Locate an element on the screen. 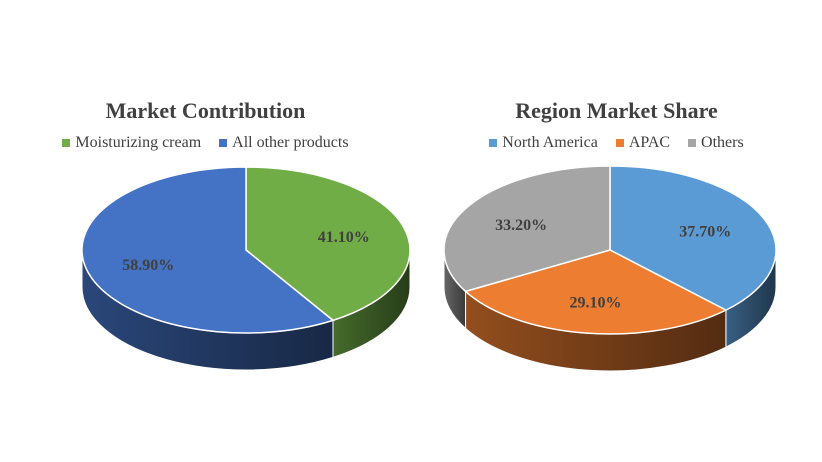 The image size is (822, 462). legend-label: APAC is located at coordinates (649, 142).